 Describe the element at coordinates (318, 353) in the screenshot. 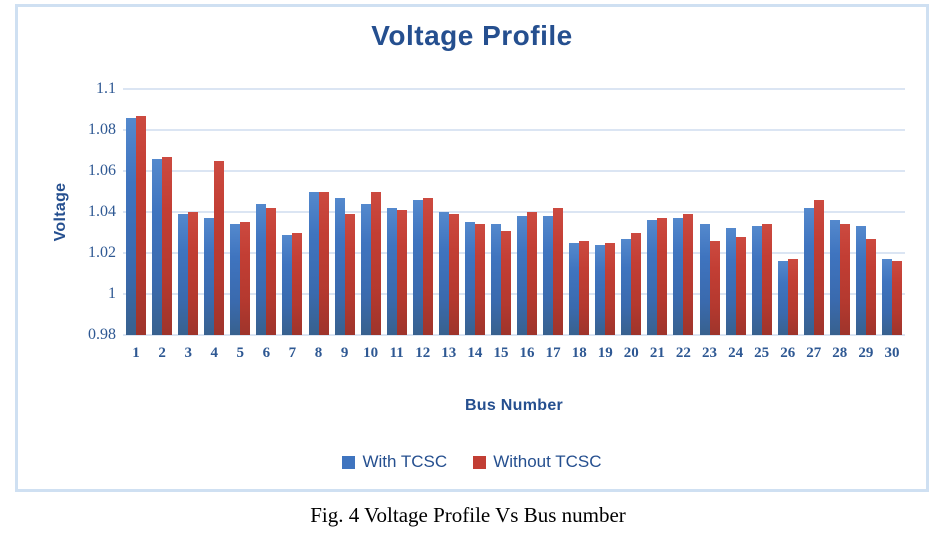

I see `x-tick-label: 8` at that location.